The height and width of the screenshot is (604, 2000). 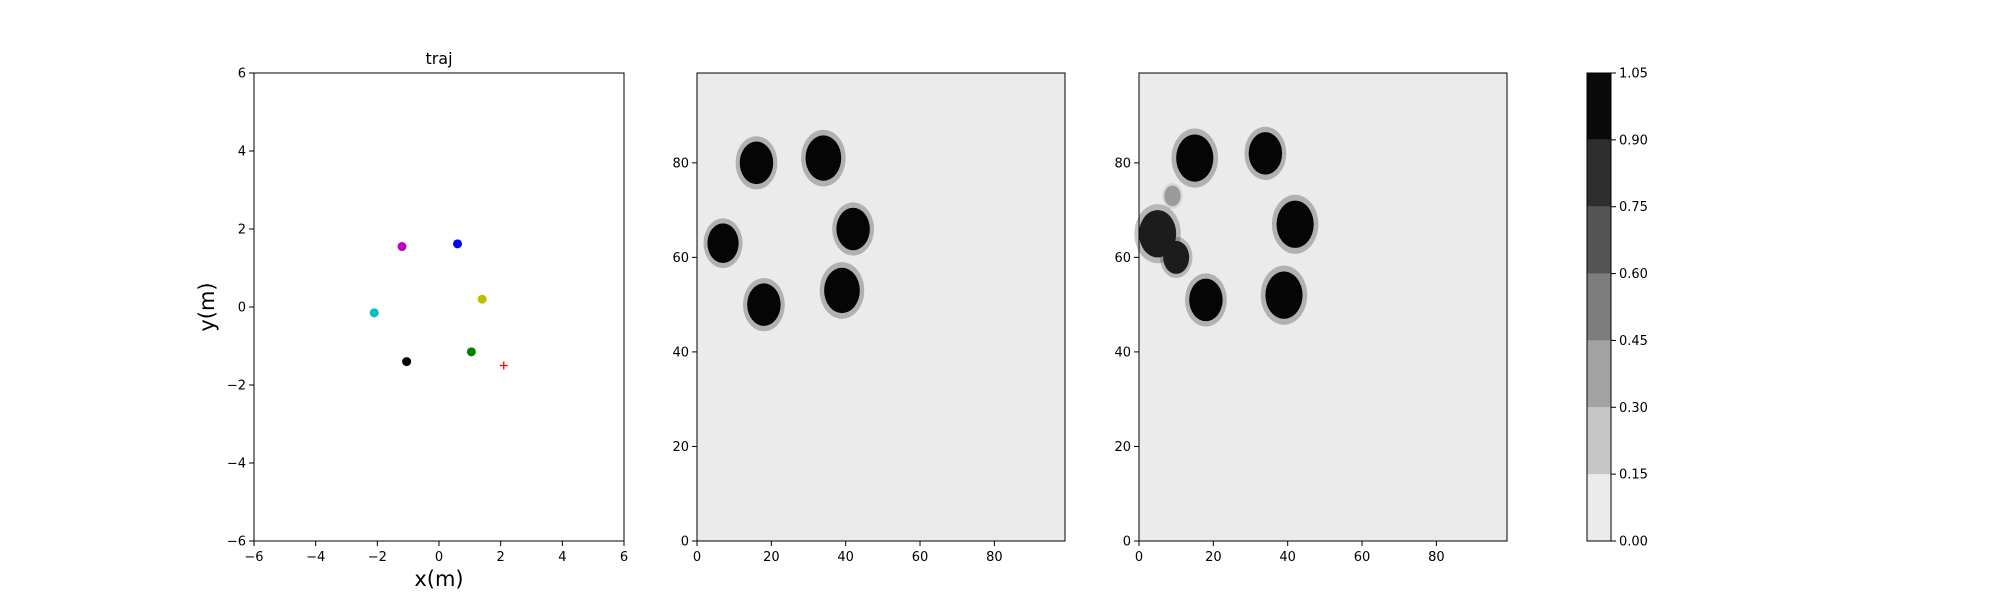 I want to click on goal-marker, so click(x=503, y=365).